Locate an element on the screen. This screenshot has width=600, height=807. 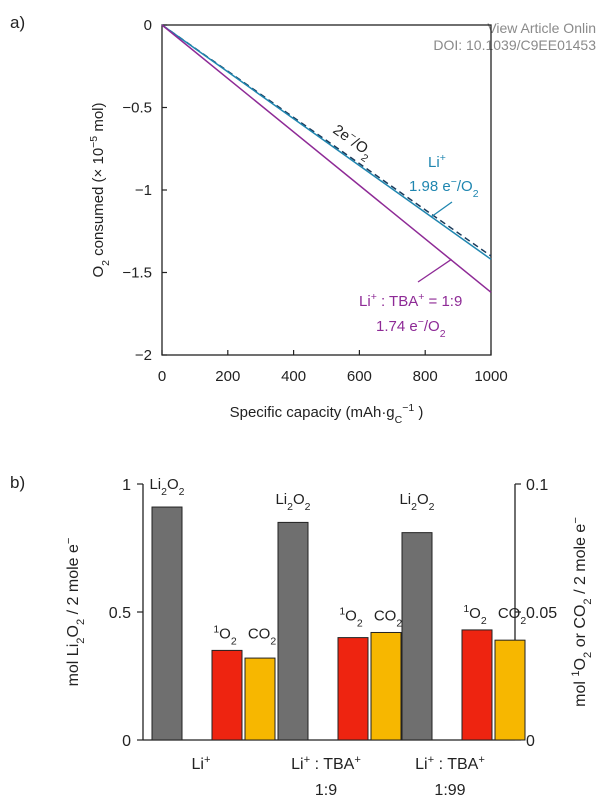
annotation-li-line2-part: /O is located at coordinates (465, 186).